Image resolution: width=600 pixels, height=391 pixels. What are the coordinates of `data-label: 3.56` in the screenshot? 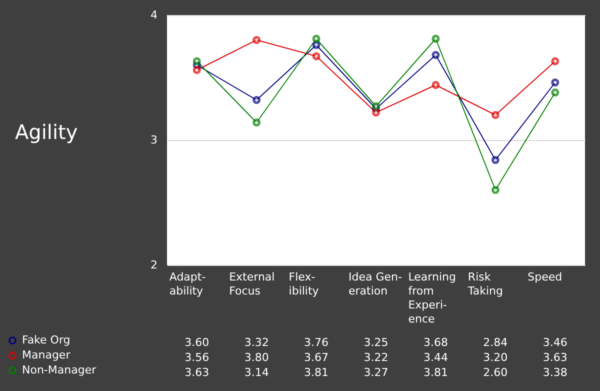 It's located at (197, 357).